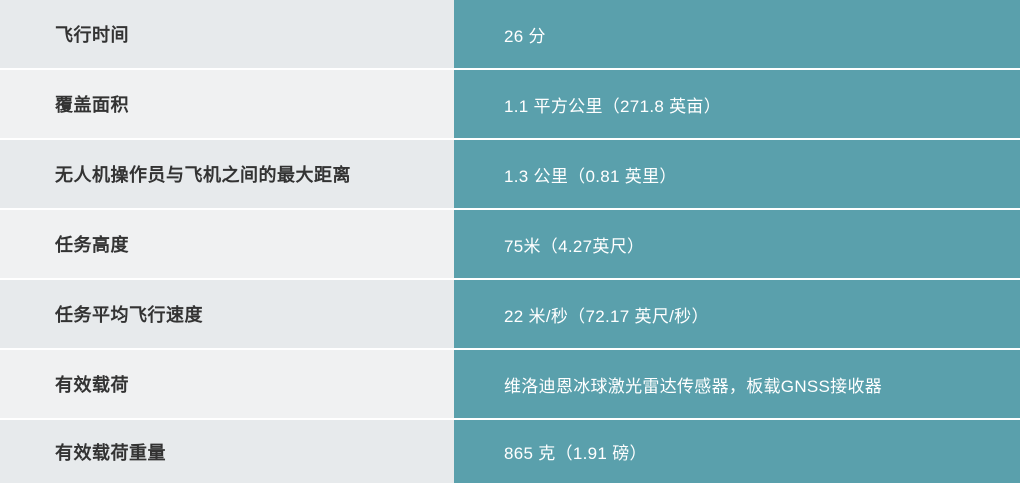  What do you see at coordinates (227, 244) in the screenshot?
I see `spec-label: 任务高度` at bounding box center [227, 244].